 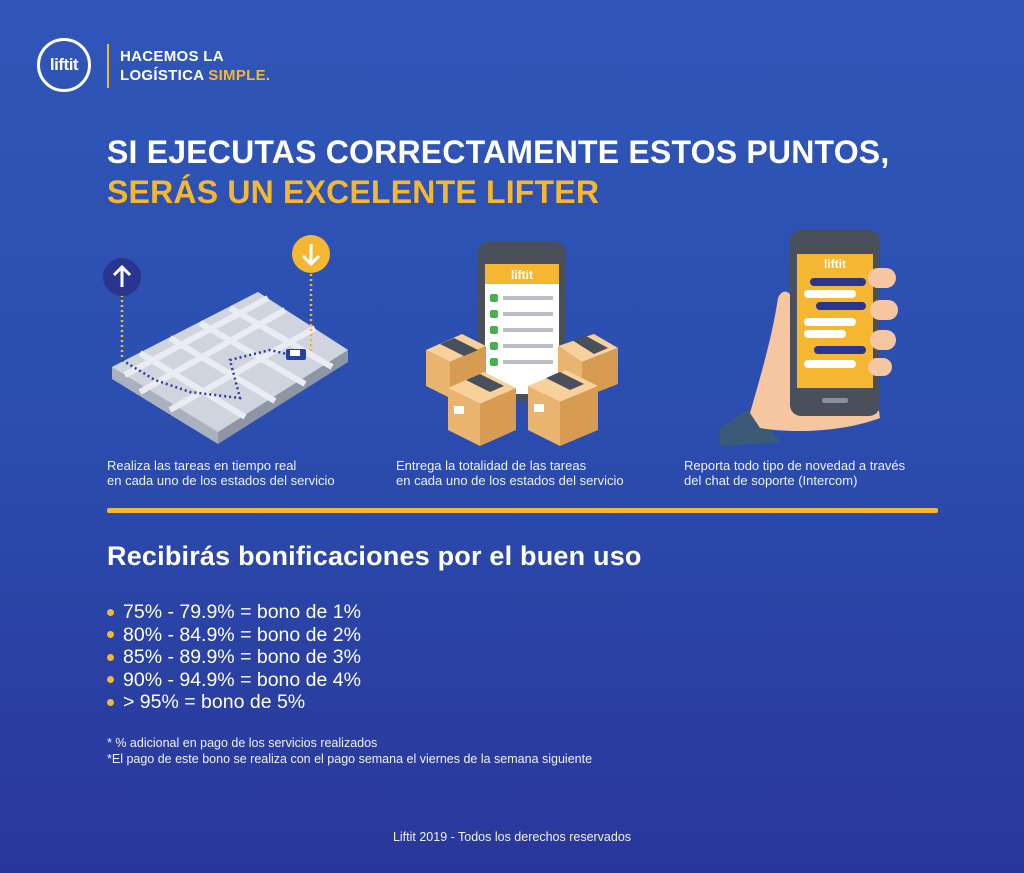 I want to click on bonus-text: 75% - 79.9% = bono de 1%, so click(x=242, y=612).